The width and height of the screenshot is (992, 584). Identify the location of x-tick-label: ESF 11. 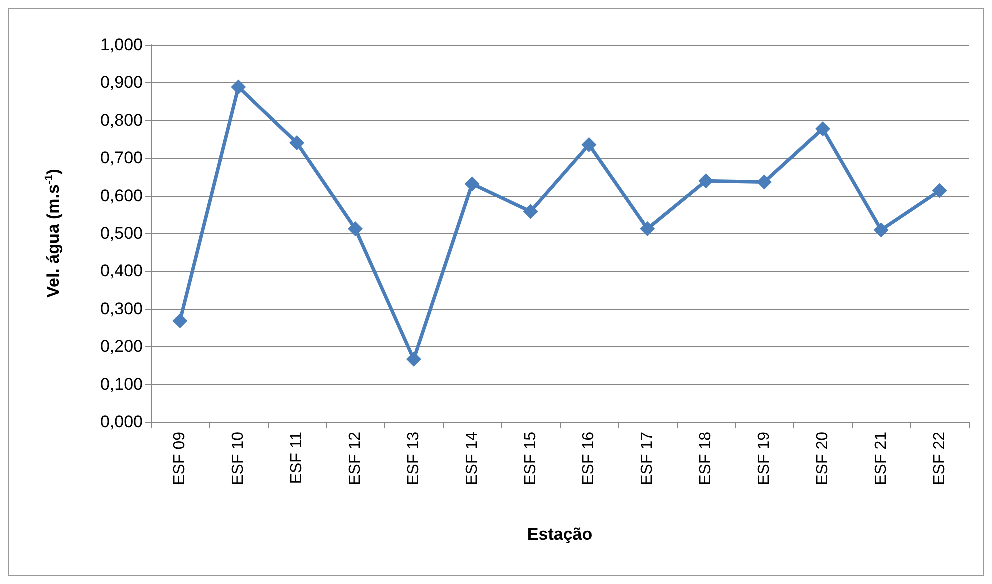
(297, 458).